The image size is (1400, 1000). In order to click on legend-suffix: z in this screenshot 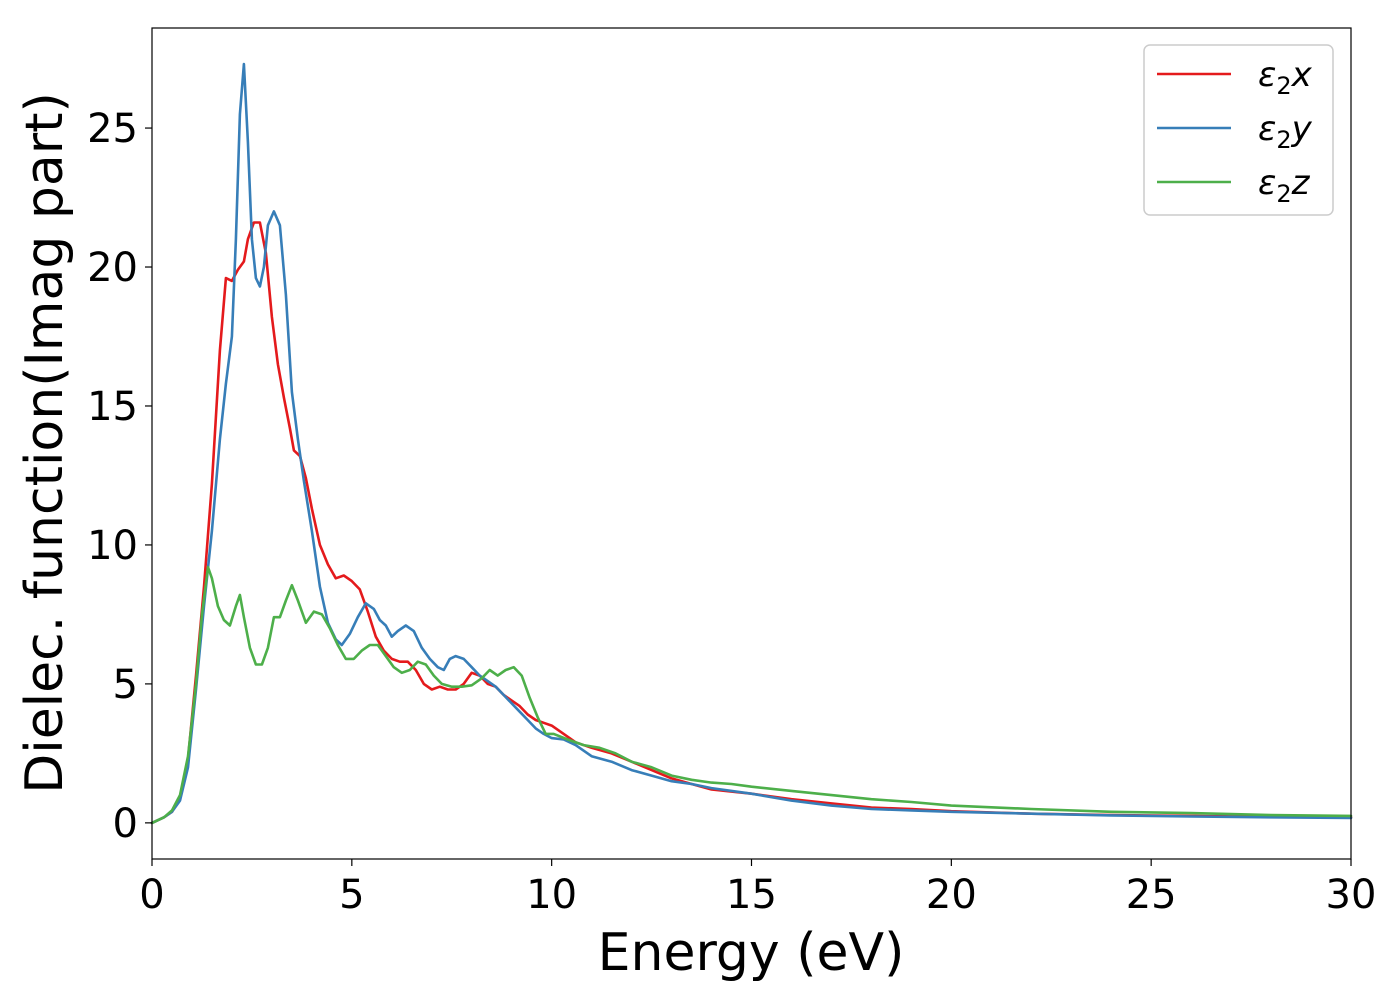, I will do `click(1301, 183)`.